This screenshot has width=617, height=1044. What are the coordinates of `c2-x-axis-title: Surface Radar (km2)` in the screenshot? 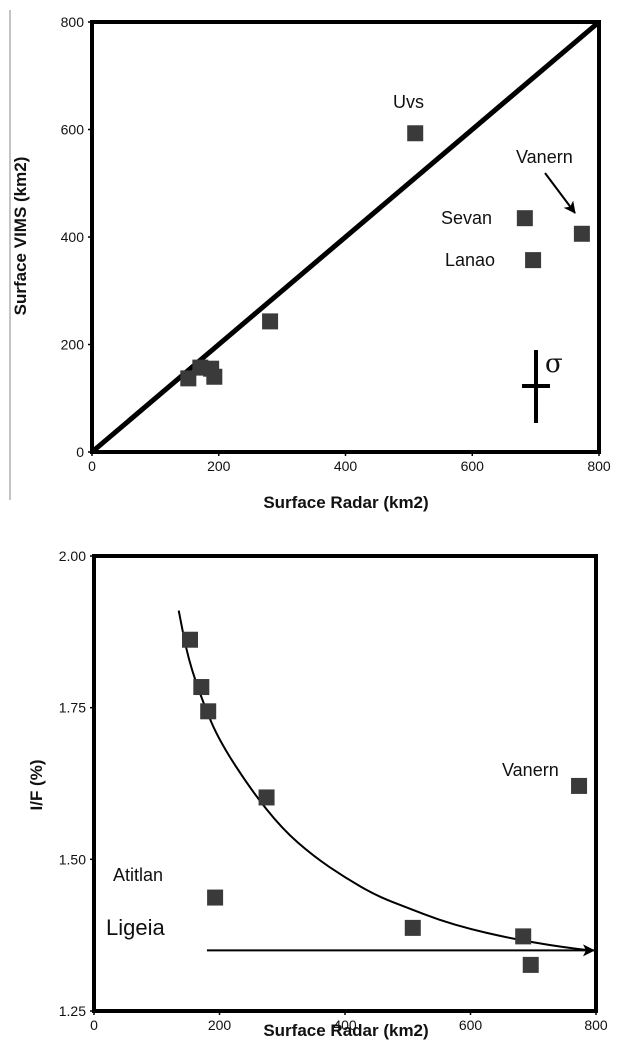 It's located at (345, 1030).